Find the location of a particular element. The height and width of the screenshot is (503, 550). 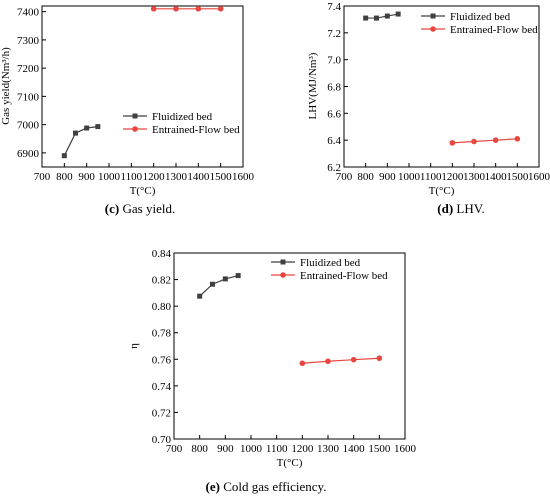

y-tick-label: 7300 is located at coordinates (28, 41).